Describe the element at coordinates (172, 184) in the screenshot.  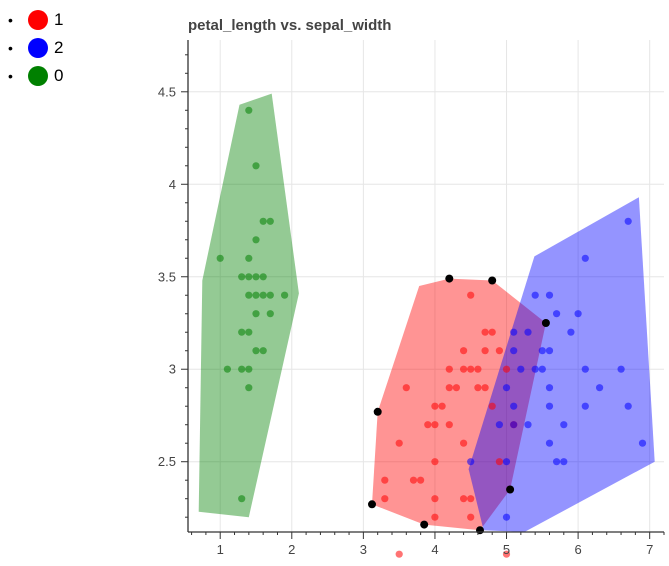
I see `y-tick-label: 4` at that location.